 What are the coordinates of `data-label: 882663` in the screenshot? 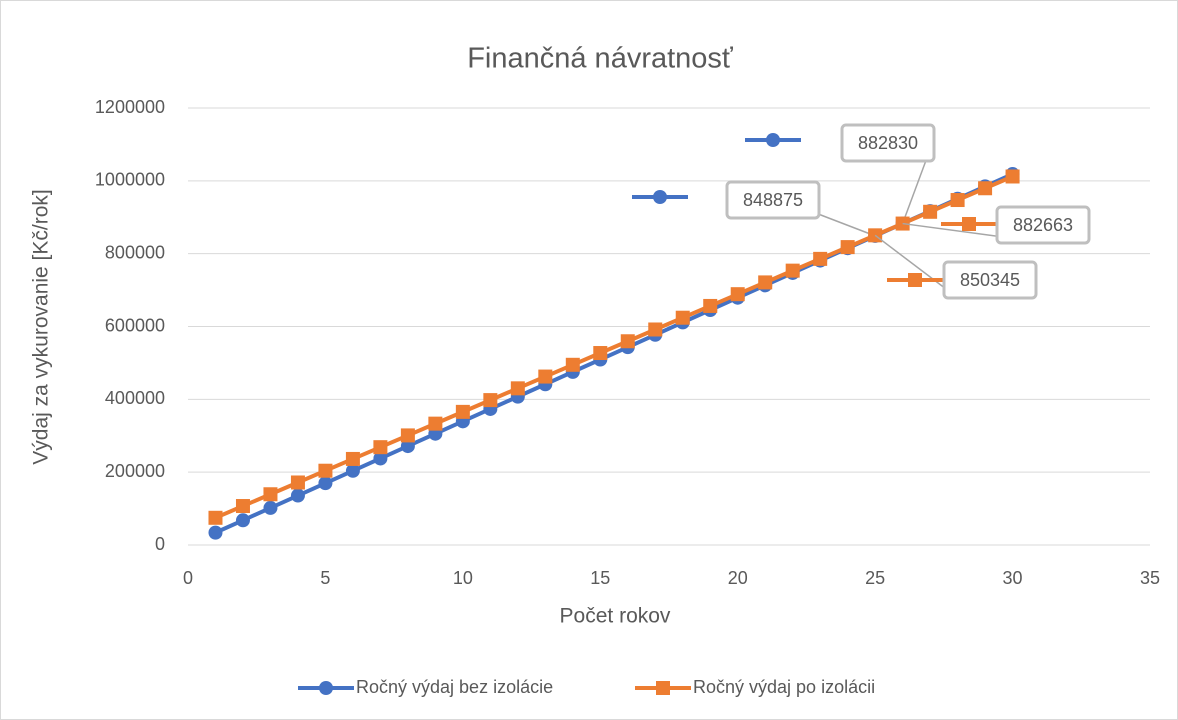 It's located at (1043, 225).